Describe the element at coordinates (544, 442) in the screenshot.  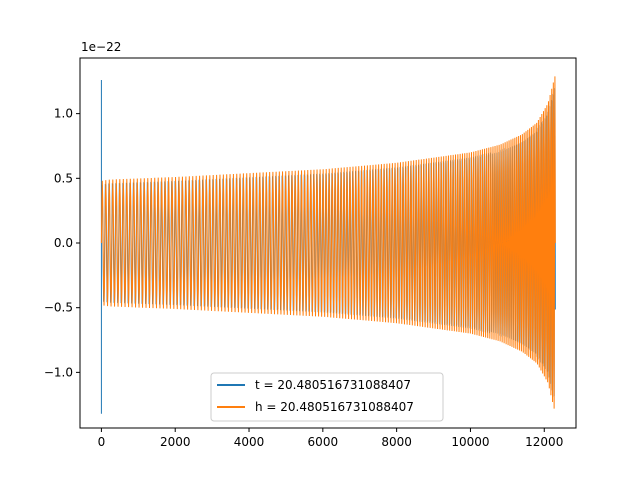
I see `x-tick-label: 12000` at that location.